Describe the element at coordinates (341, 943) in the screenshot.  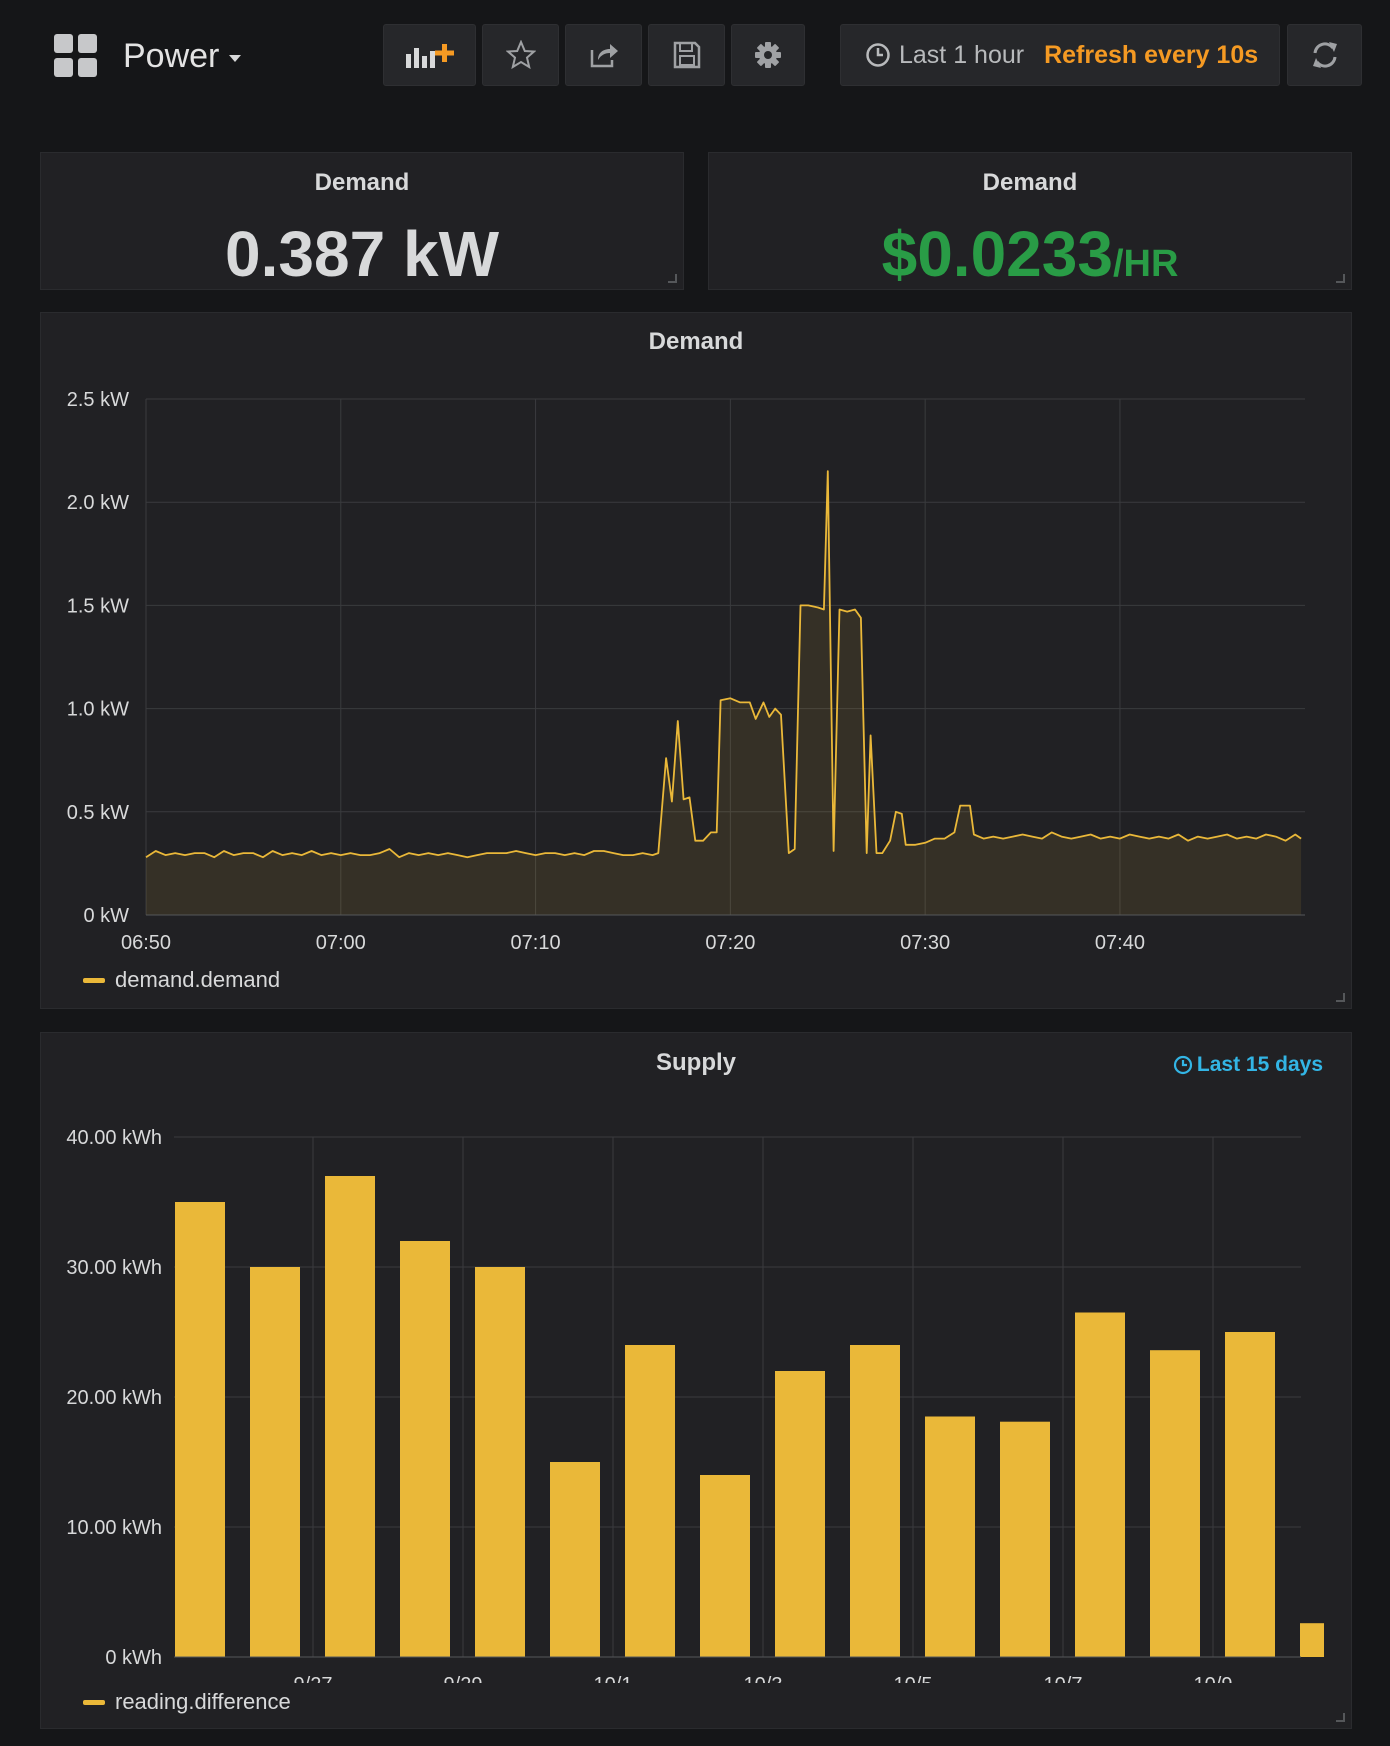
I see `x-tick-label: 07:00` at that location.